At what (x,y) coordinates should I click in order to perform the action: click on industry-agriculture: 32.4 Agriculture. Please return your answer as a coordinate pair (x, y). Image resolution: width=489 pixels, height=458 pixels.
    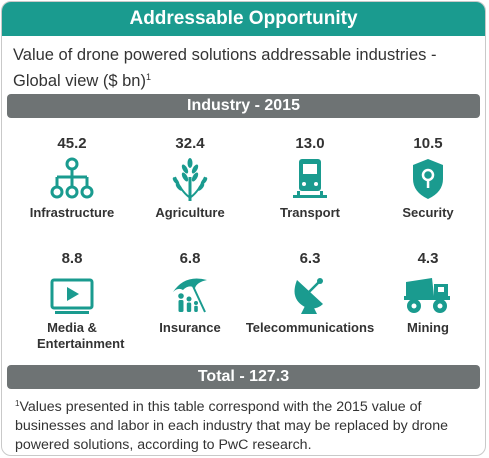
    Looking at the image, I should click on (190, 178).